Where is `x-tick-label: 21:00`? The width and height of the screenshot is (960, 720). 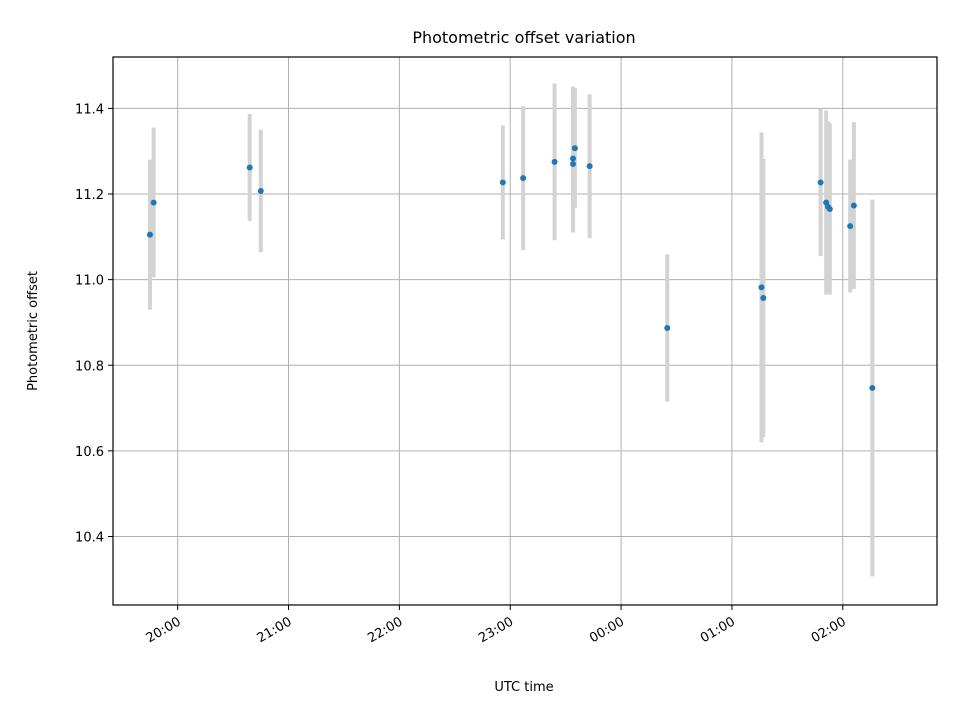 x-tick-label: 21:00 is located at coordinates (275, 630).